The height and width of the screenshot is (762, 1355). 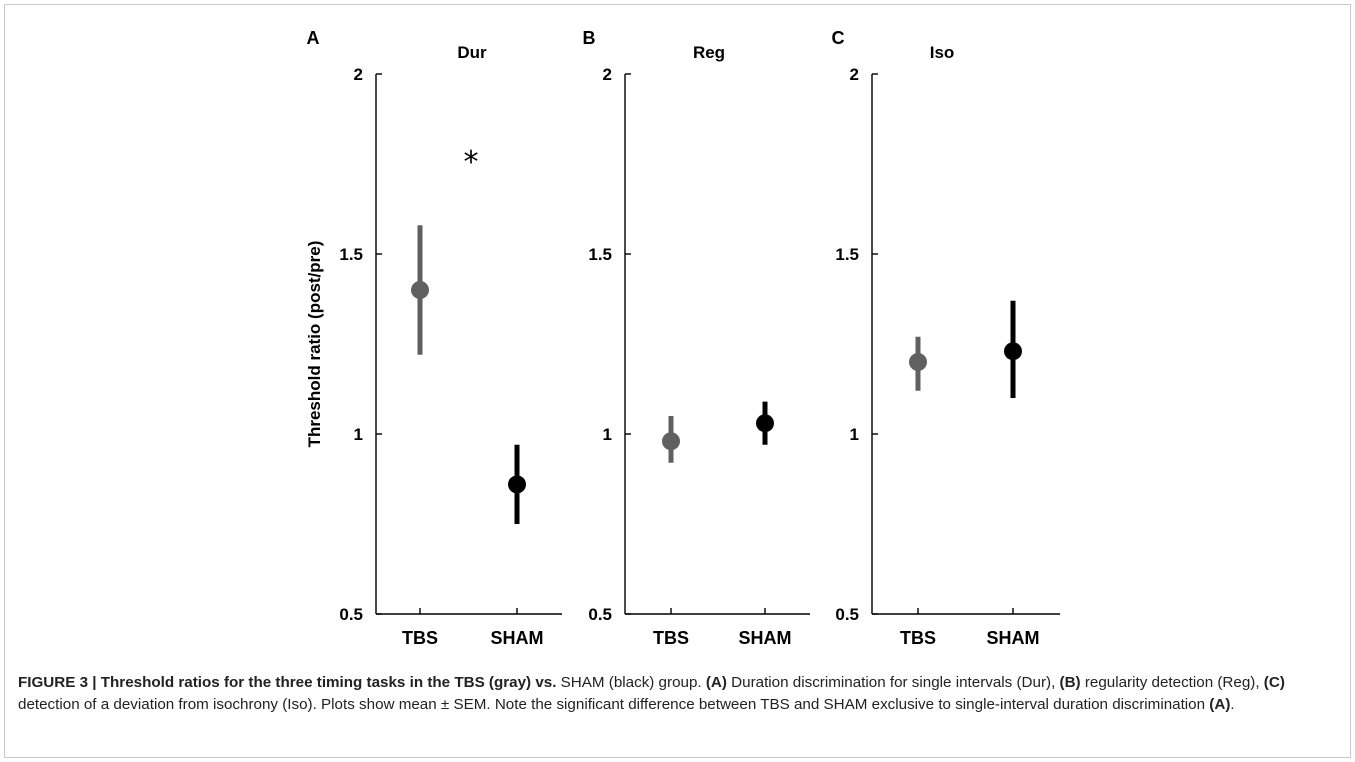 What do you see at coordinates (716, 682) in the screenshot?
I see `caption-ref-a: (A)` at bounding box center [716, 682].